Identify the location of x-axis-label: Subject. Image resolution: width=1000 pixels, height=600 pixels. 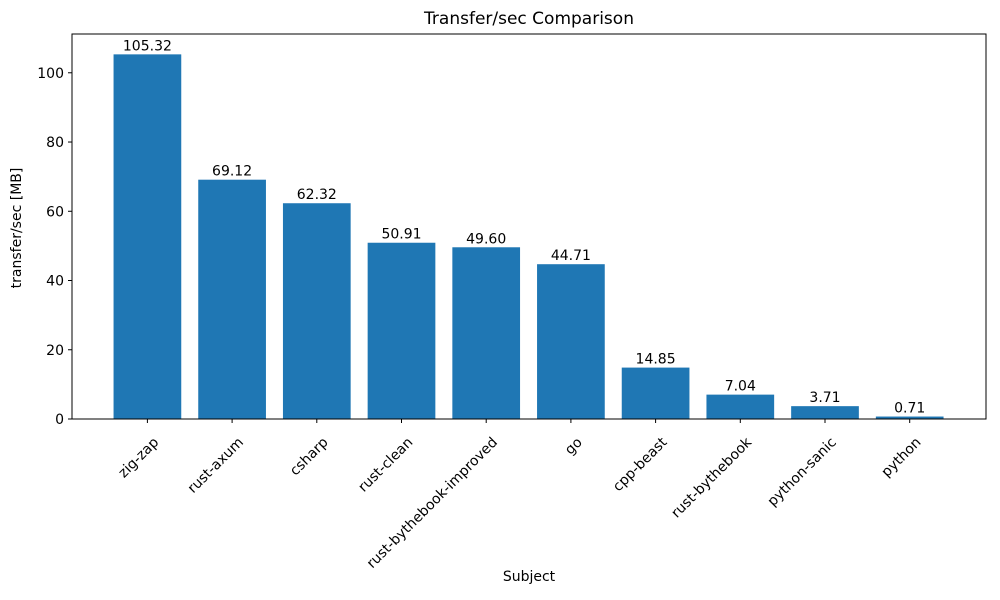
(529, 577).